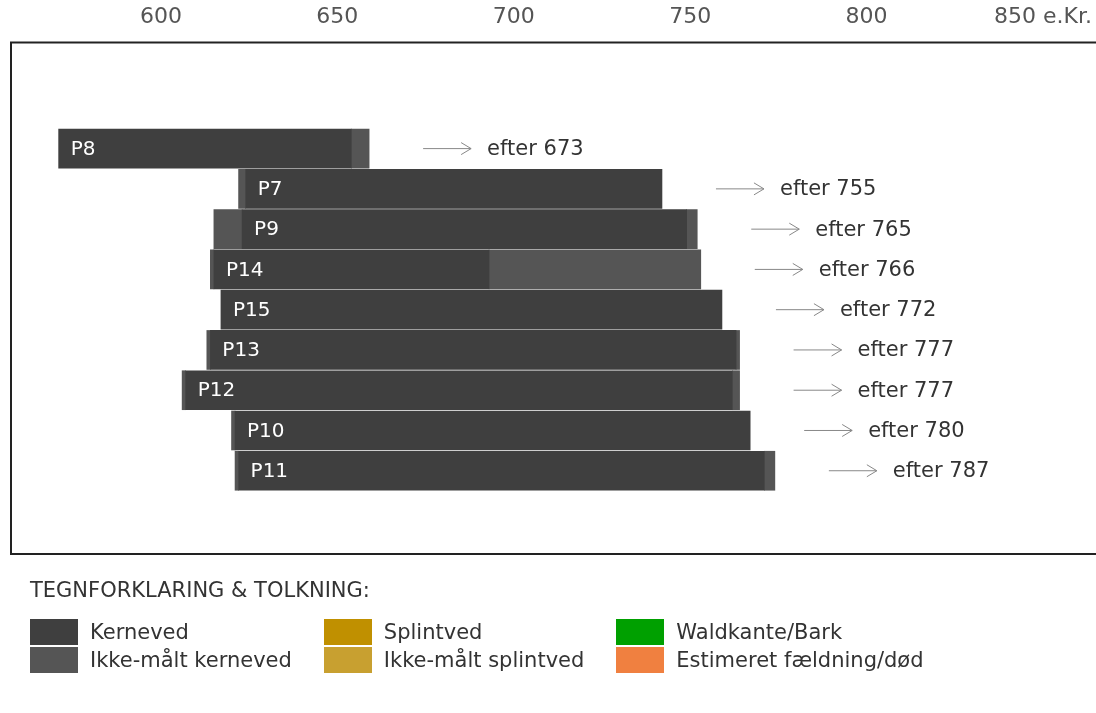  Describe the element at coordinates (160, 15) in the screenshot. I see `x-tick-label: 600` at that location.